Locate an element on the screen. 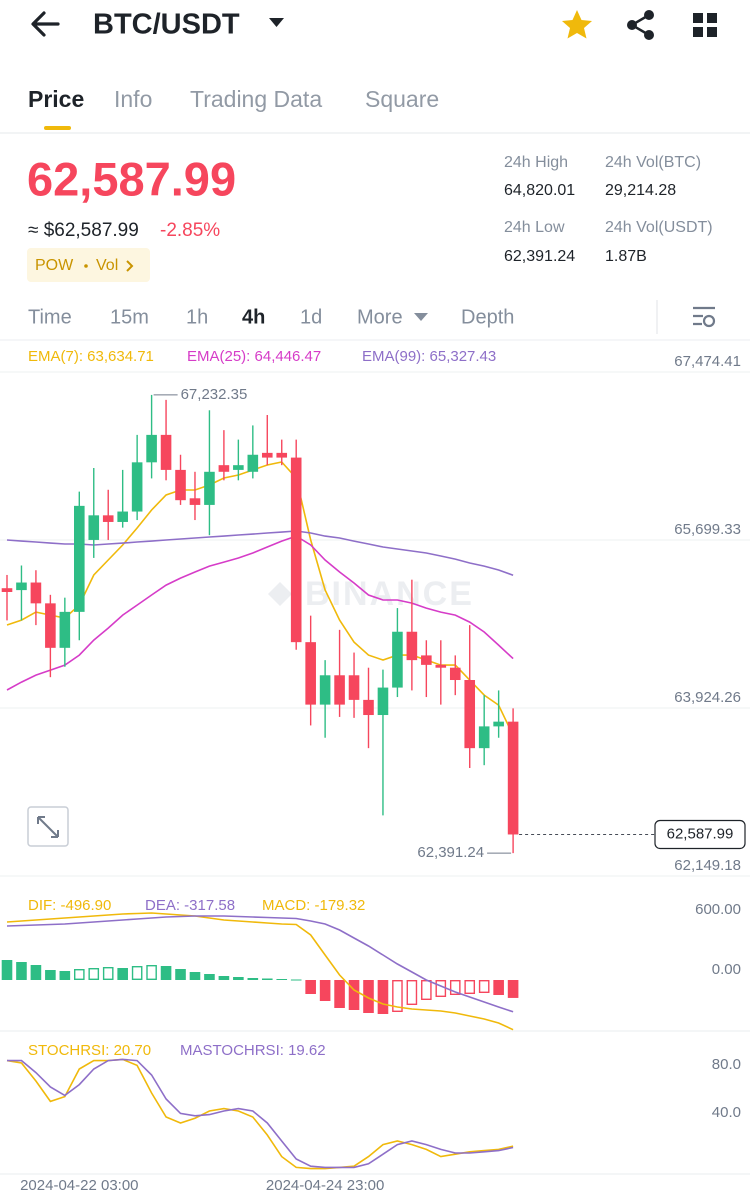 Image resolution: width=750 pixels, height=1196 pixels. expand-icon is located at coordinates (48, 827).